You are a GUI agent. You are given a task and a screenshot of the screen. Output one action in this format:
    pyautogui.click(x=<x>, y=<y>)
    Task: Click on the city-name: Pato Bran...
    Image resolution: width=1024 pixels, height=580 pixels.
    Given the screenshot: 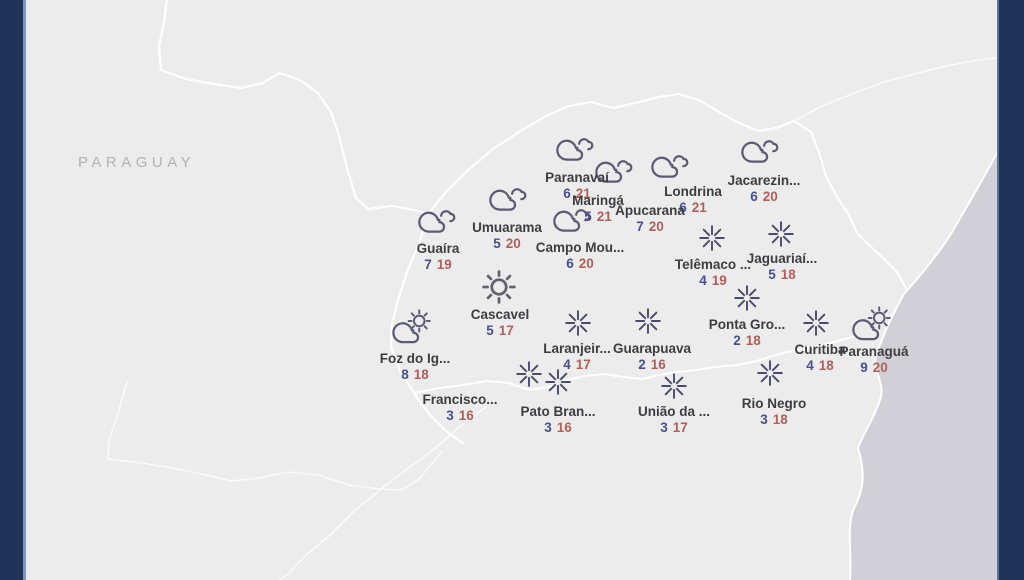 What is the action you would take?
    pyautogui.click(x=558, y=411)
    